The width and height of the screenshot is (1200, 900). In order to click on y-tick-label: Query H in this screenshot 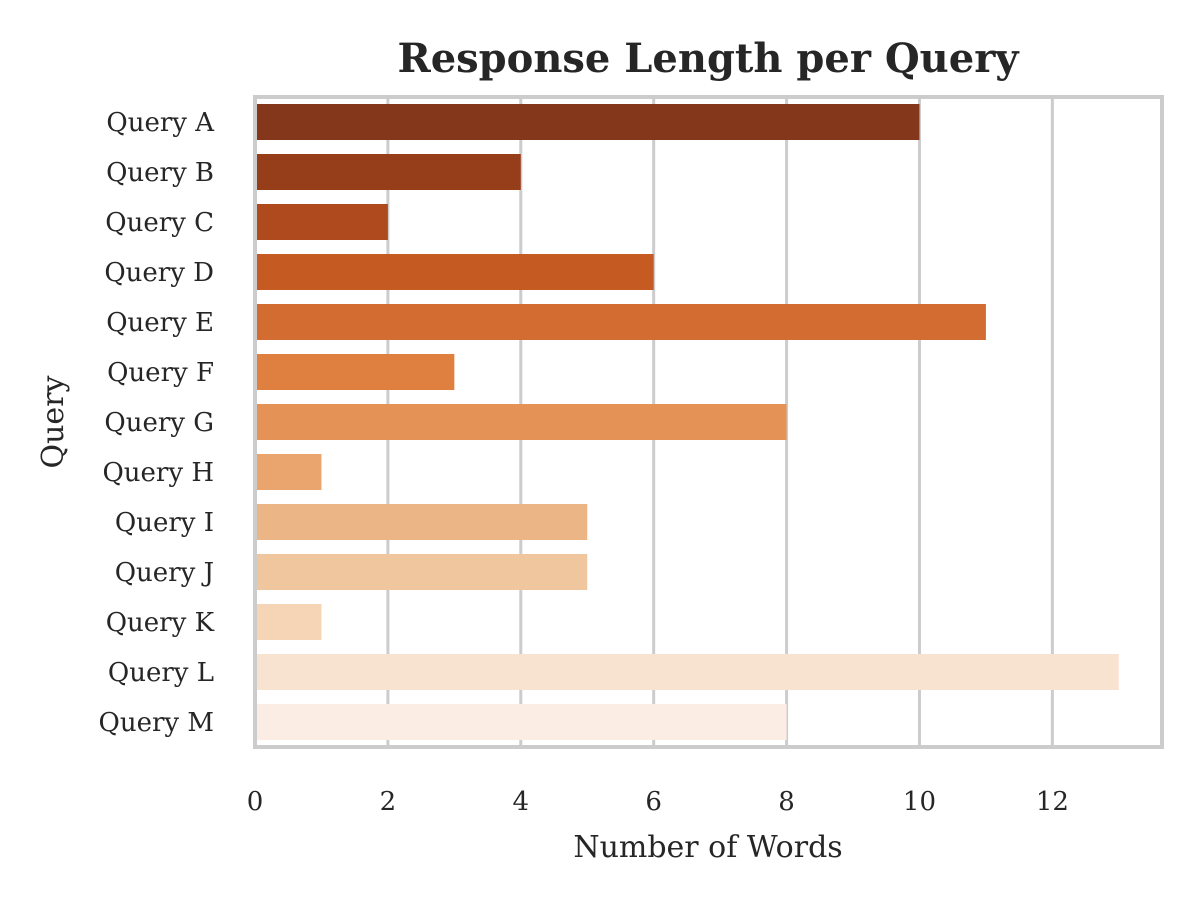, I will do `click(158, 473)`.